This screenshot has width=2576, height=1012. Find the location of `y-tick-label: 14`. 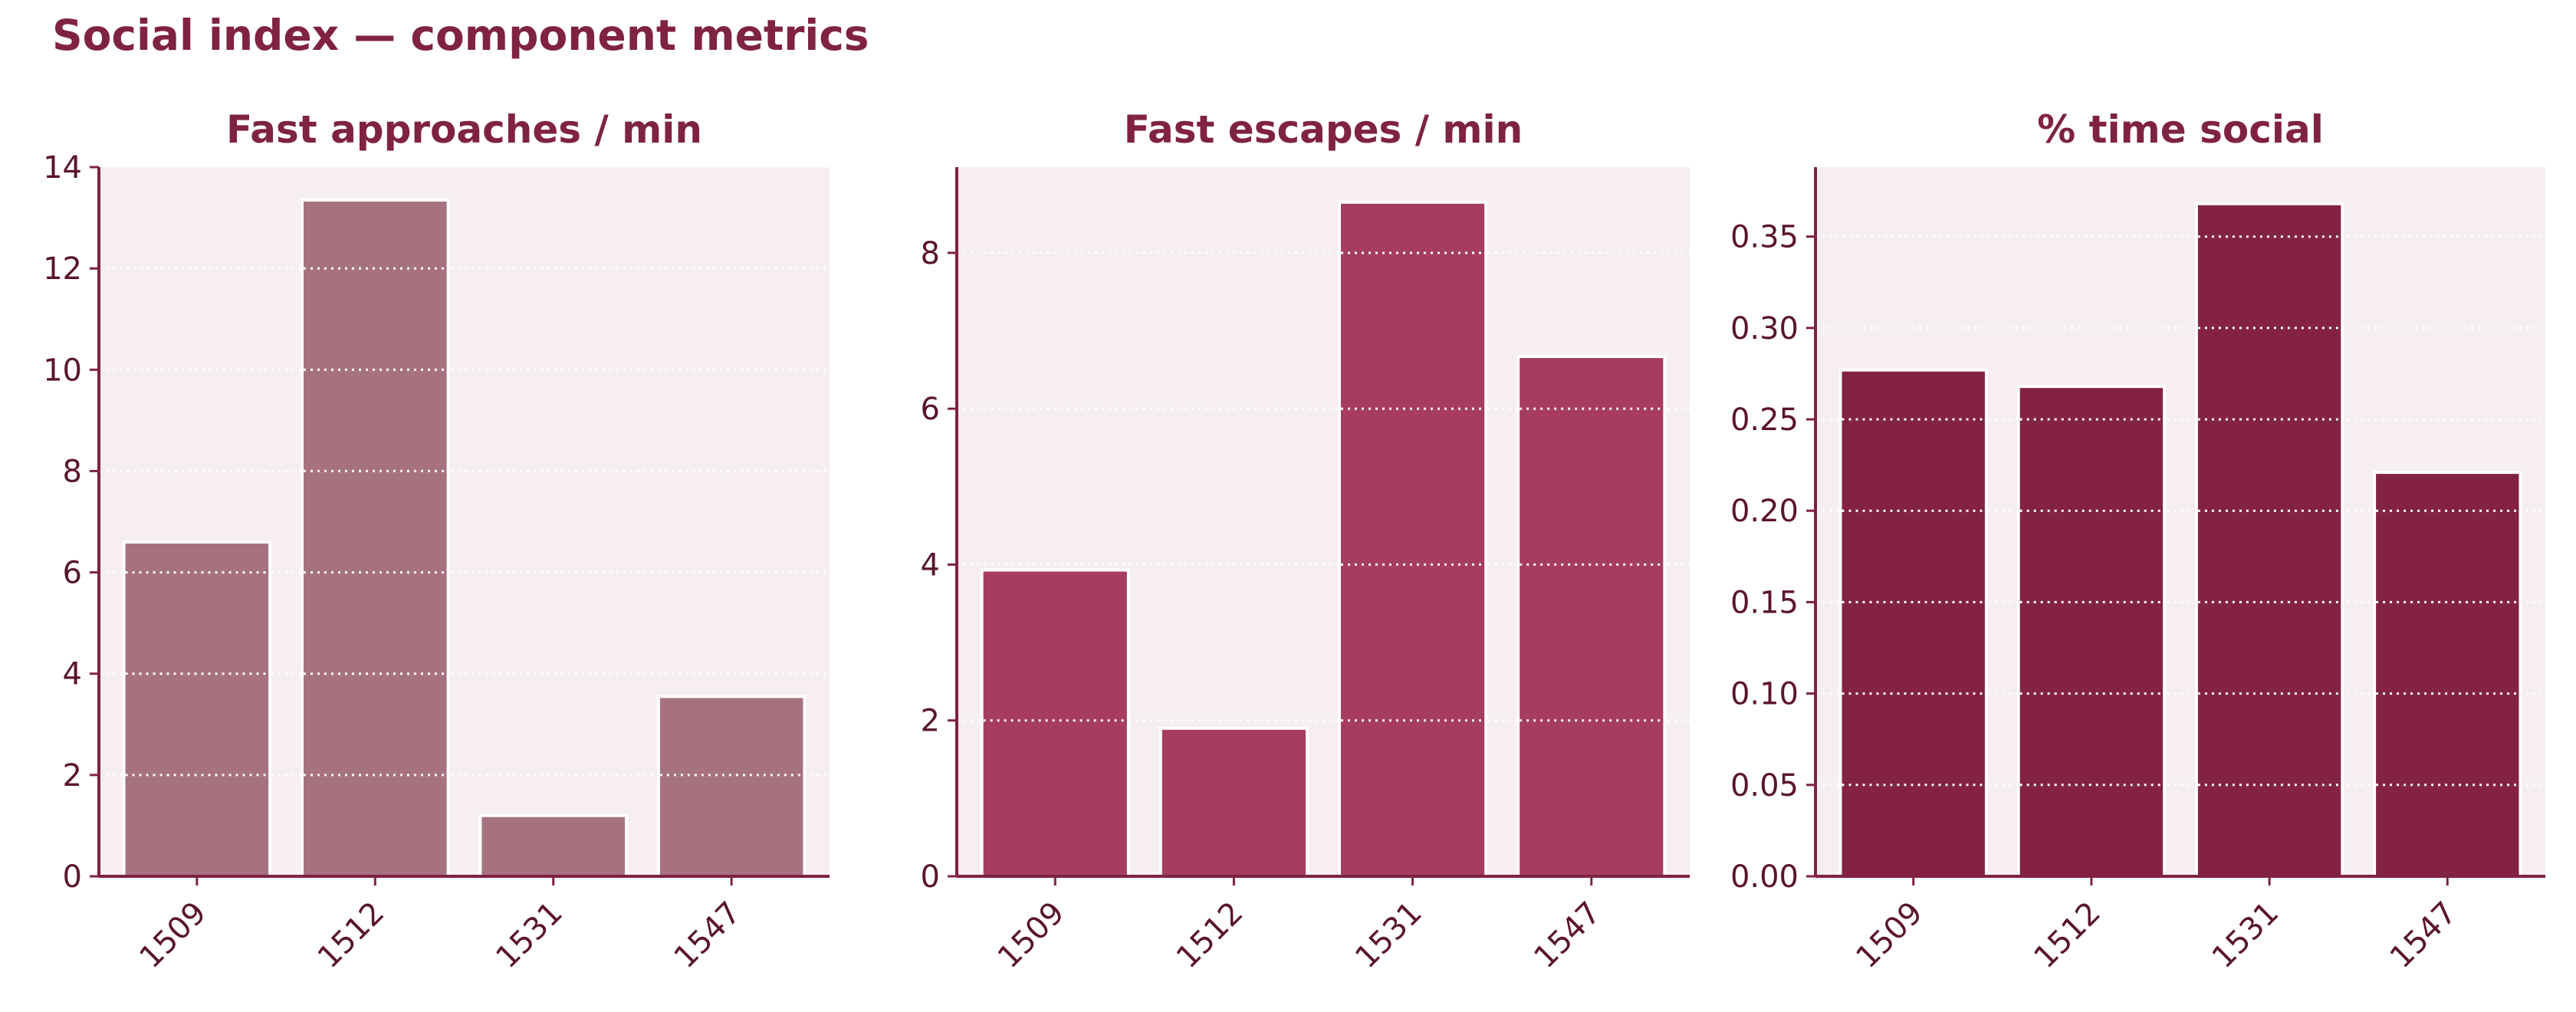

y-tick-label: 14 is located at coordinates (62, 168).